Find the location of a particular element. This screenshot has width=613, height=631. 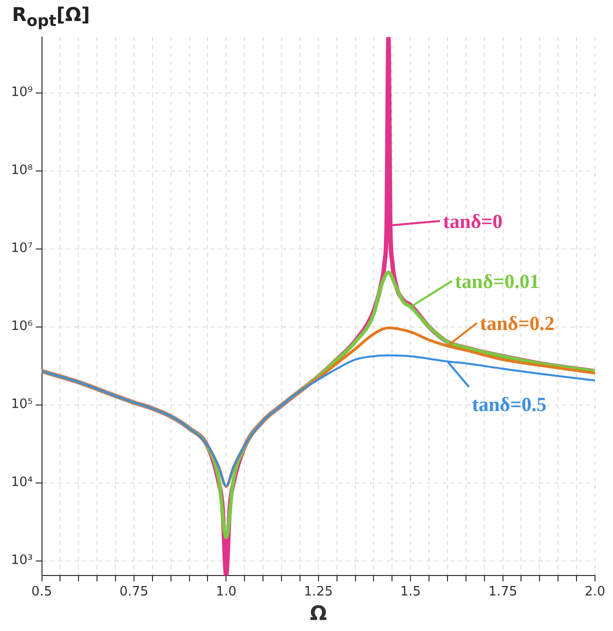

y-tick-label: 10⁴ is located at coordinates (21, 482).